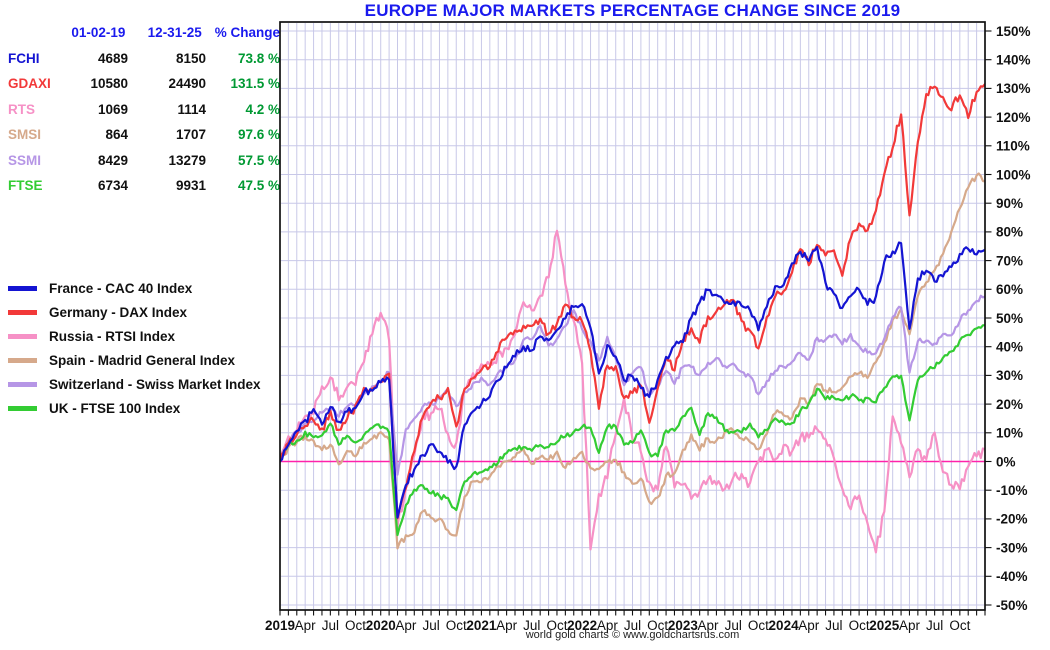 The height and width of the screenshot is (650, 1050). I want to click on symbol-label: SSMI, so click(25, 160).